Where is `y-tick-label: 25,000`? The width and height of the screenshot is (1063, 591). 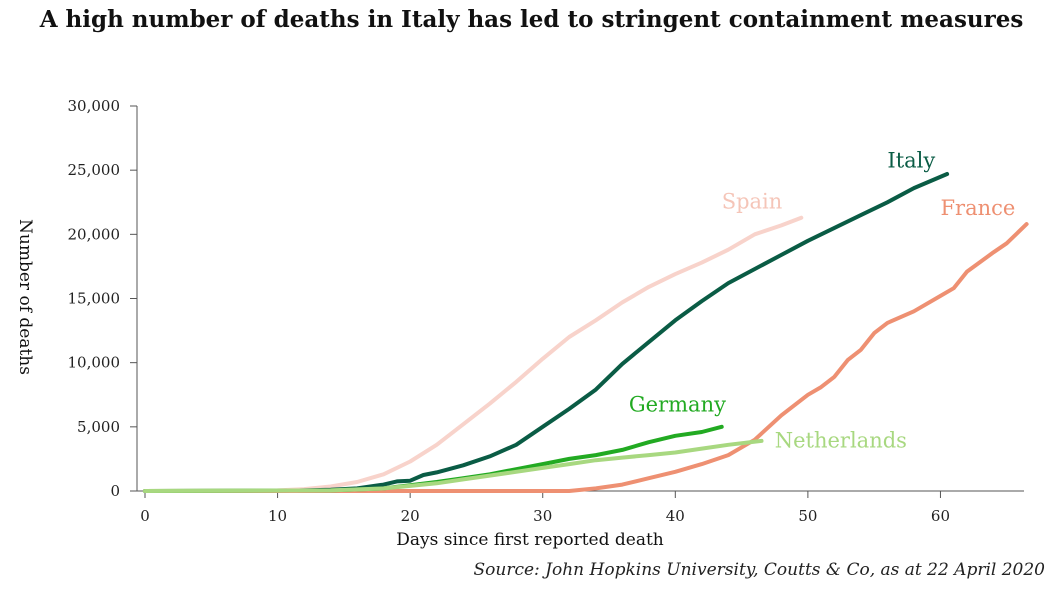 y-tick-label: 25,000 is located at coordinates (94, 170).